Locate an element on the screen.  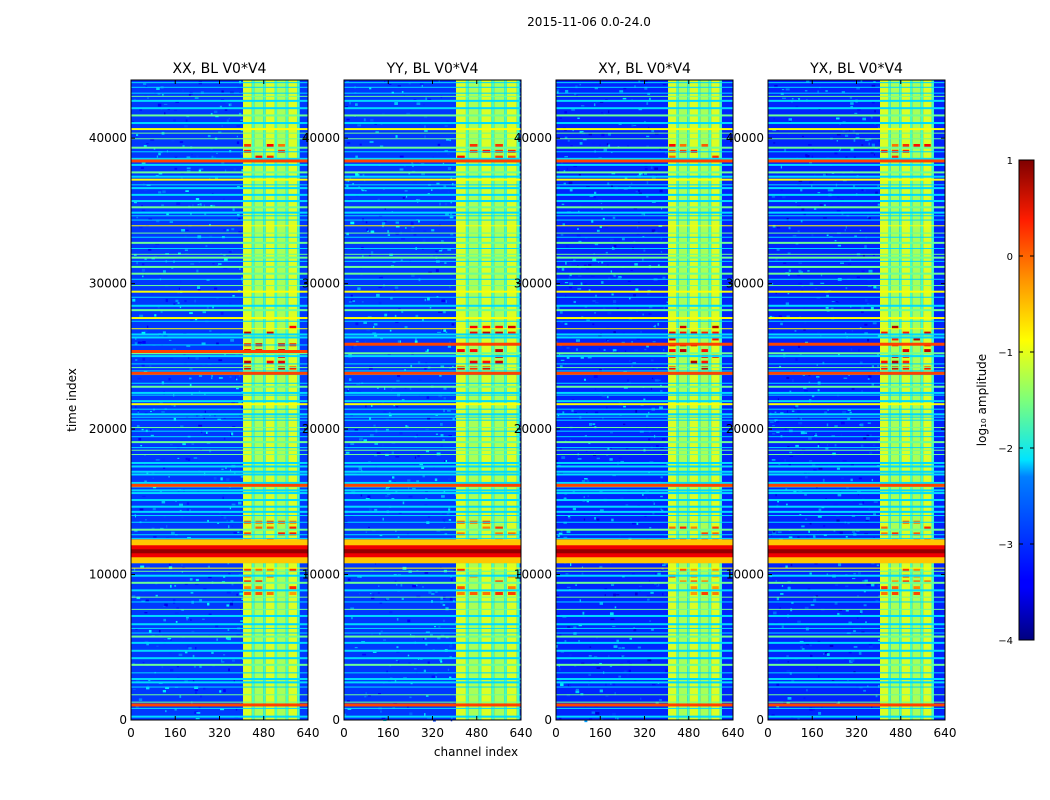
strong-row is located at coordinates (856, 161).